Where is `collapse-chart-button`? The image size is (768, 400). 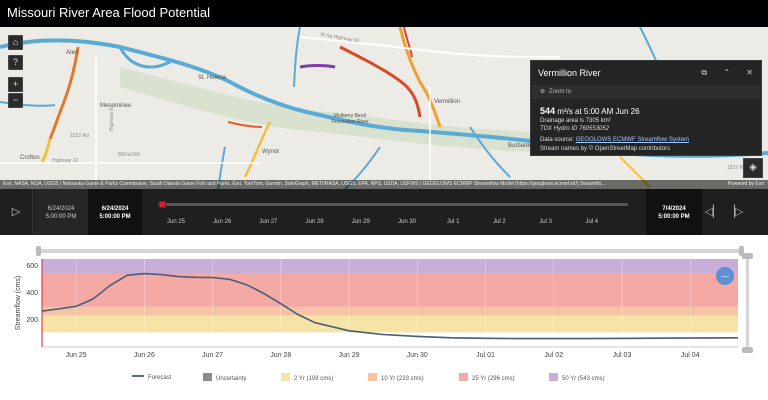
collapse-chart-button is located at coordinates (725, 276).